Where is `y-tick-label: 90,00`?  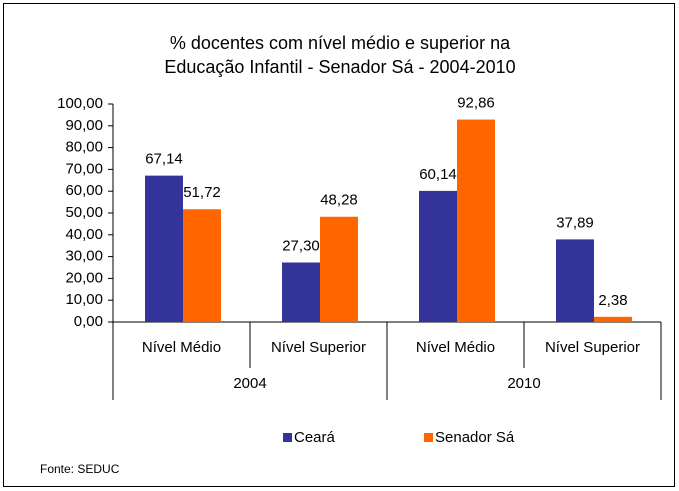 y-tick-label: 90,00 is located at coordinates (84, 125).